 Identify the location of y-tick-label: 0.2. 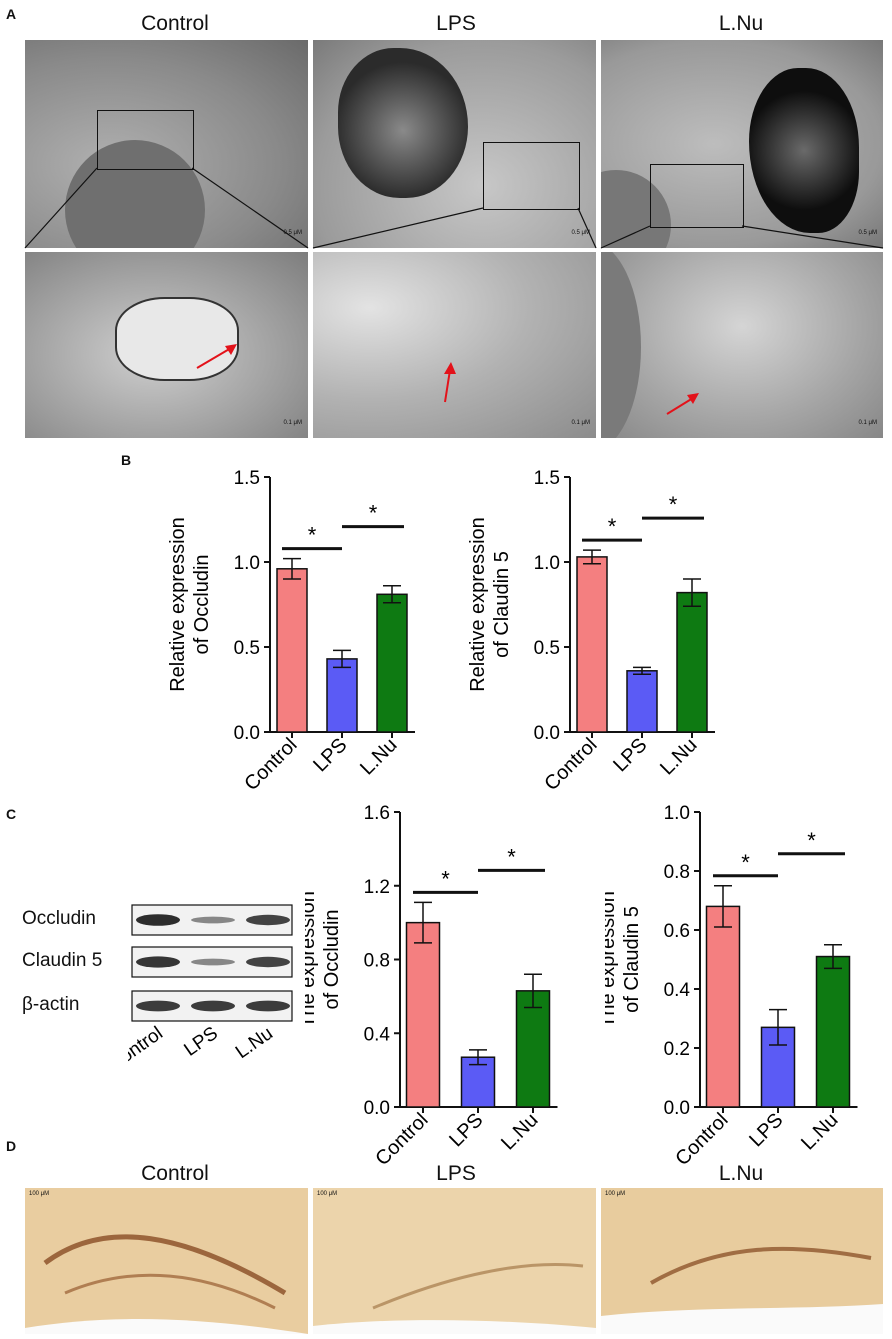
(677, 1049).